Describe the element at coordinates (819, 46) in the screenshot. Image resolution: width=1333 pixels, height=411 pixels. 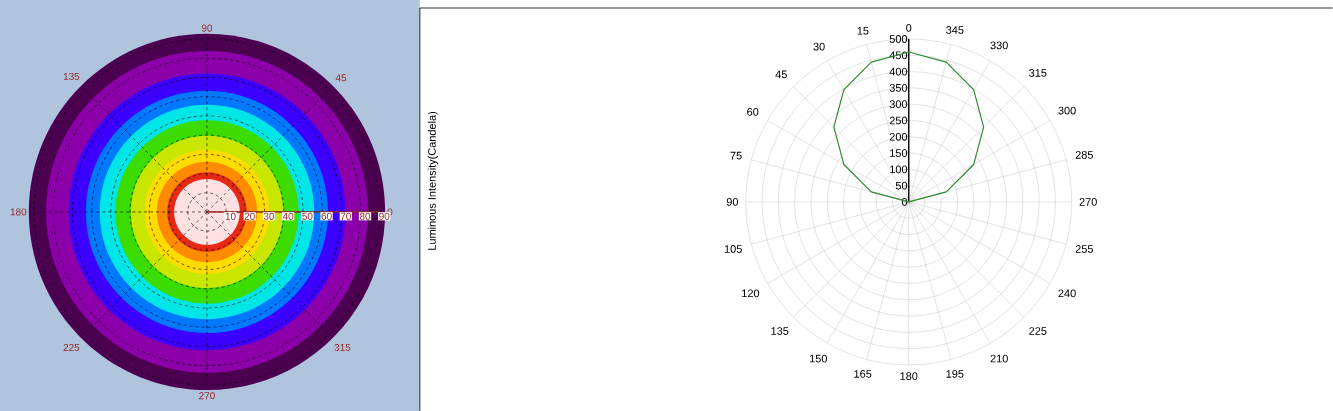
I see `spoke-label: 30` at that location.